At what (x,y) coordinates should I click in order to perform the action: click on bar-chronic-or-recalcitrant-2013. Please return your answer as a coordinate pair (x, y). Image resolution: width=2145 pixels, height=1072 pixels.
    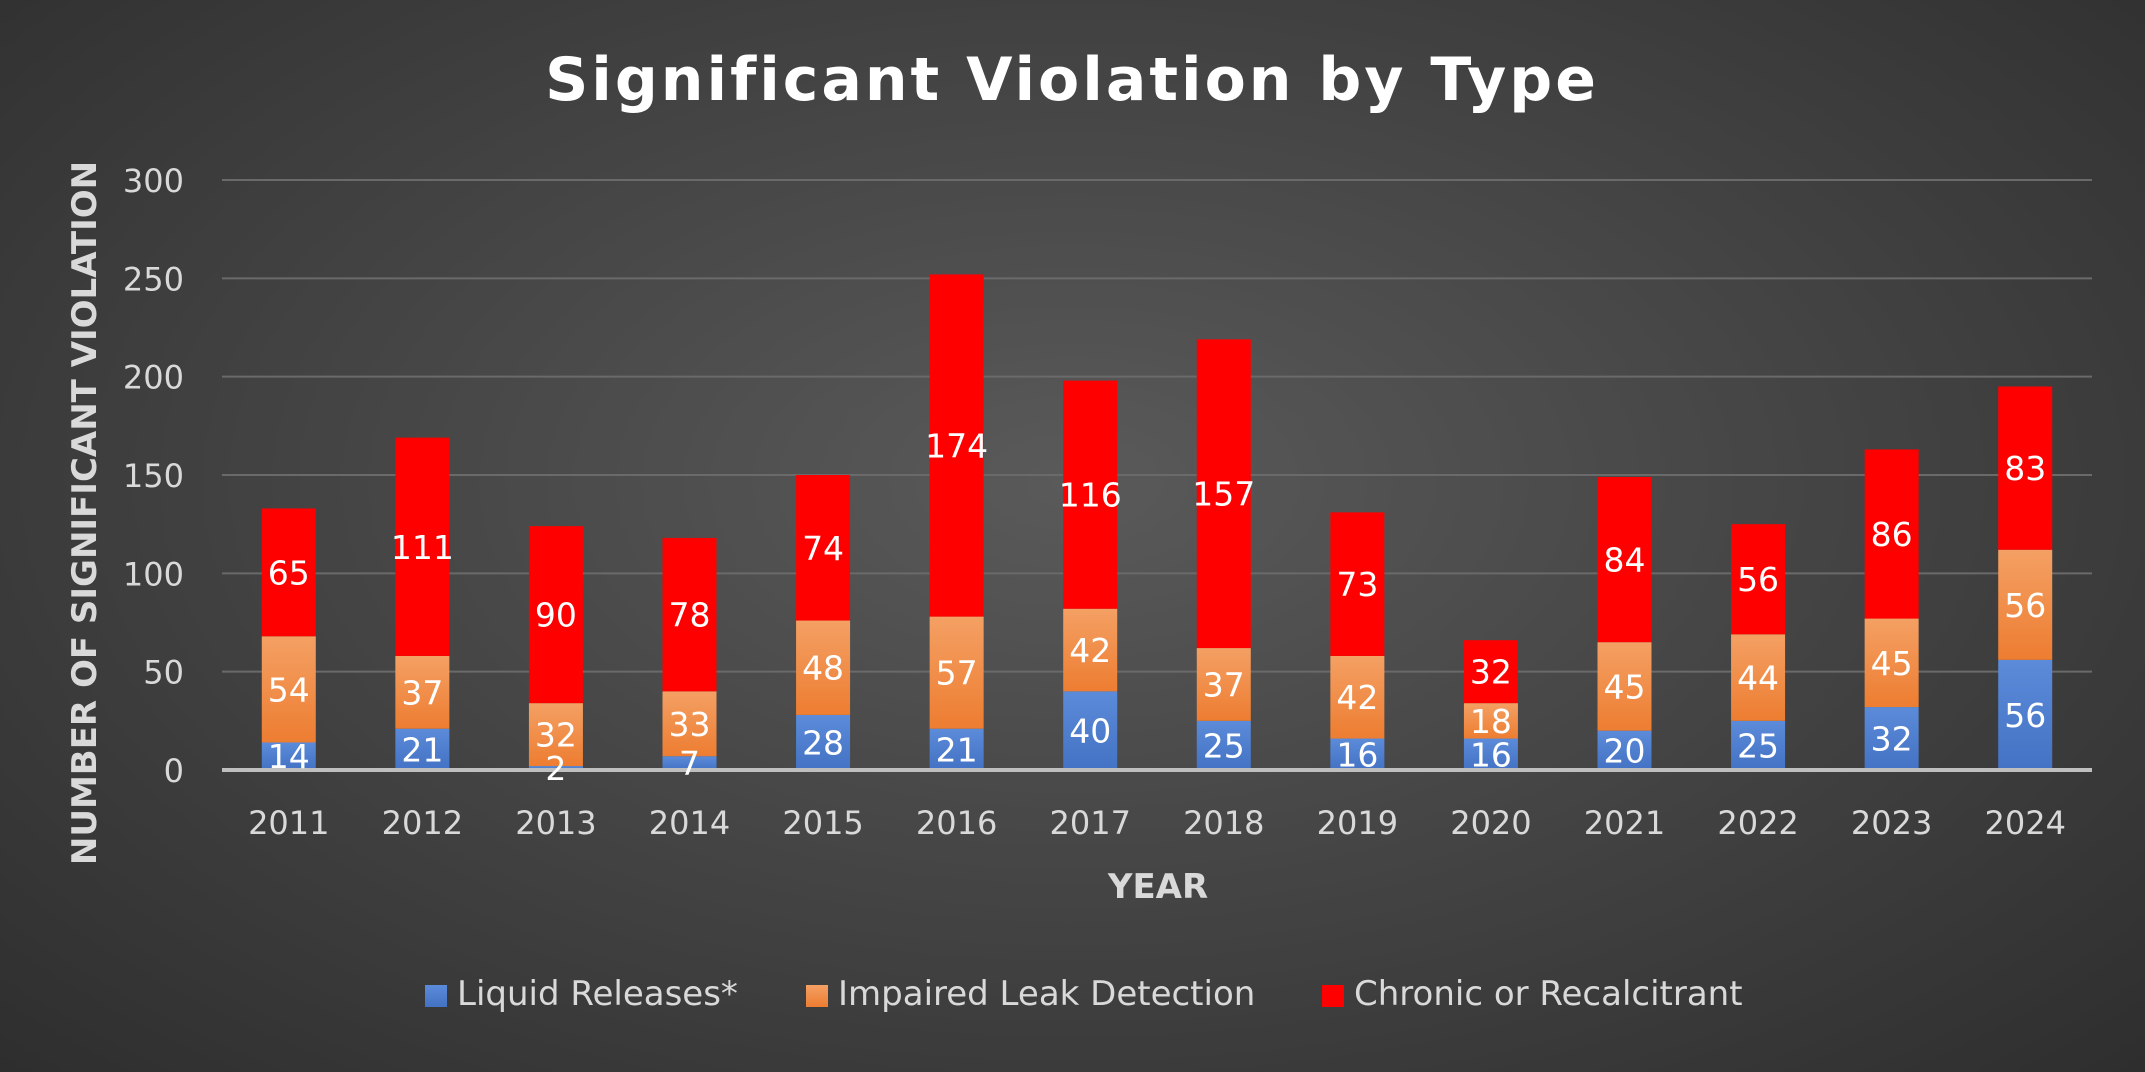
    Looking at the image, I should click on (555, 615).